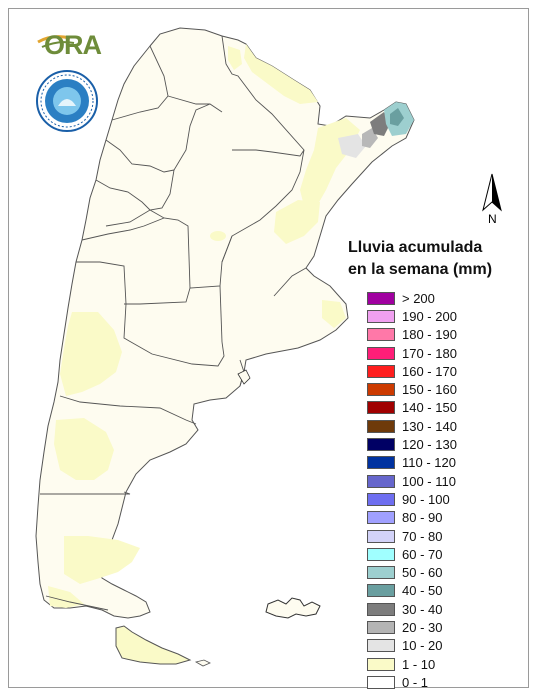  Describe the element at coordinates (415, 682) in the screenshot. I see `legend-label: 0 - 1` at that location.